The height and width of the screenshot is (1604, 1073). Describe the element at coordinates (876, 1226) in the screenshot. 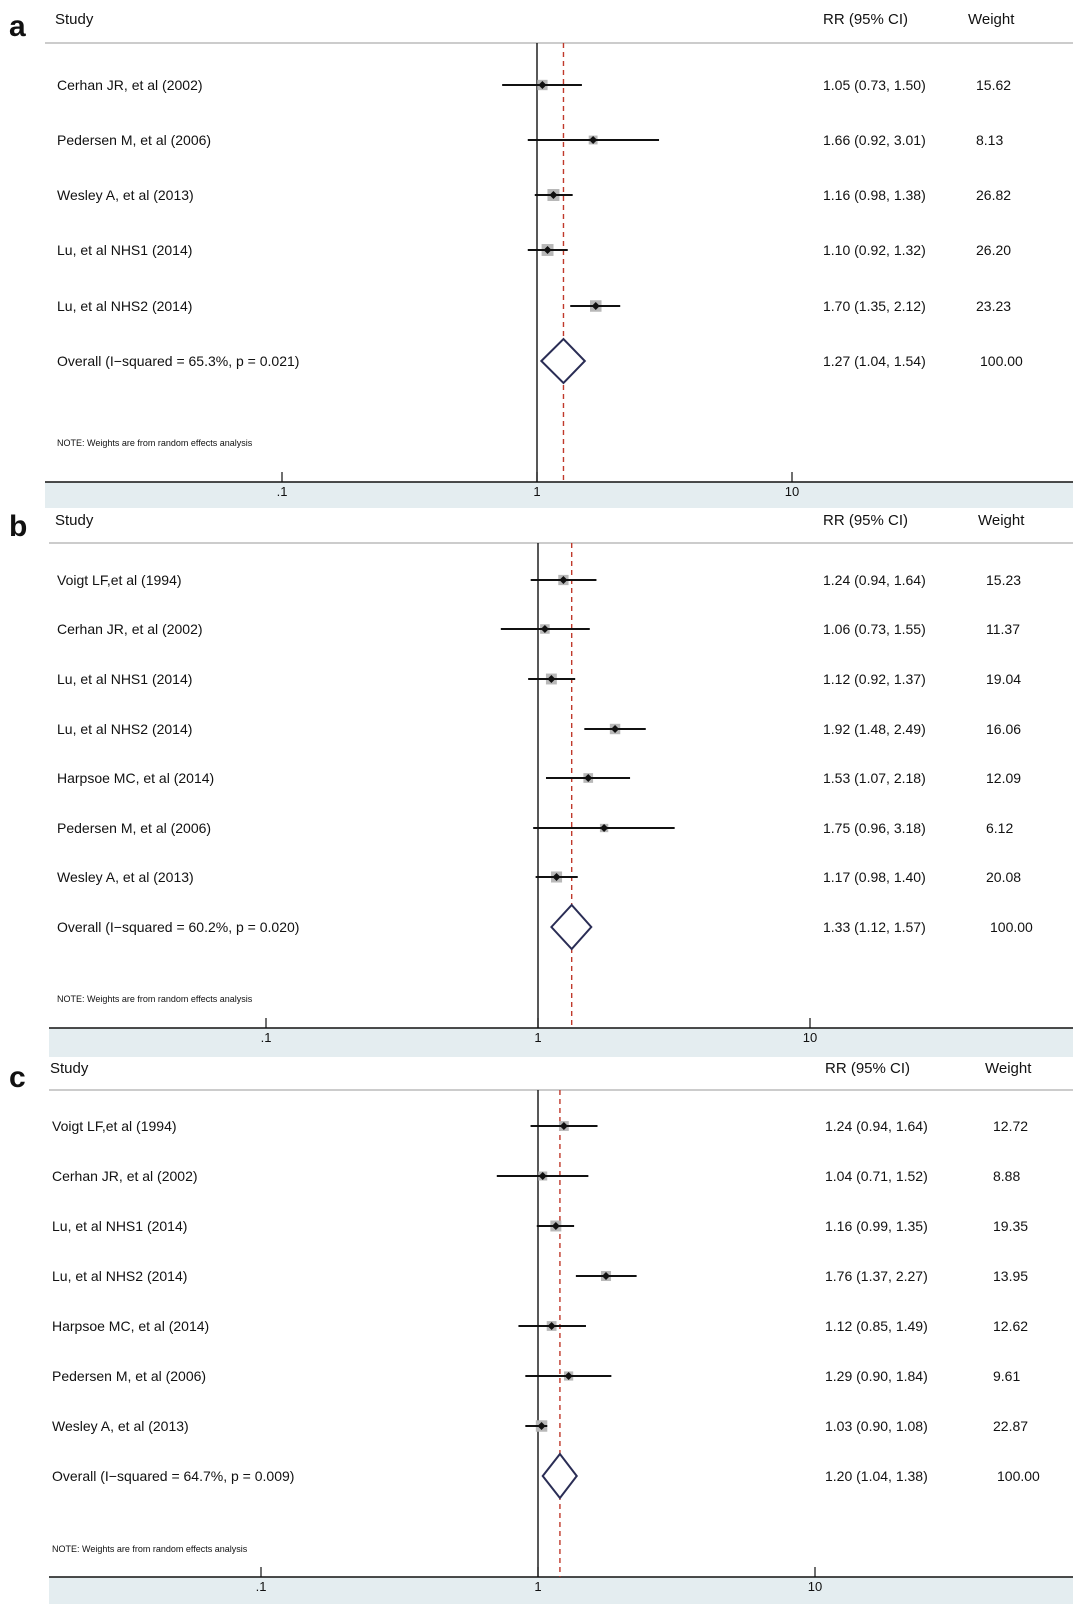

I see `study-ci-text: 1.16 (0.99, 1.35)` at that location.